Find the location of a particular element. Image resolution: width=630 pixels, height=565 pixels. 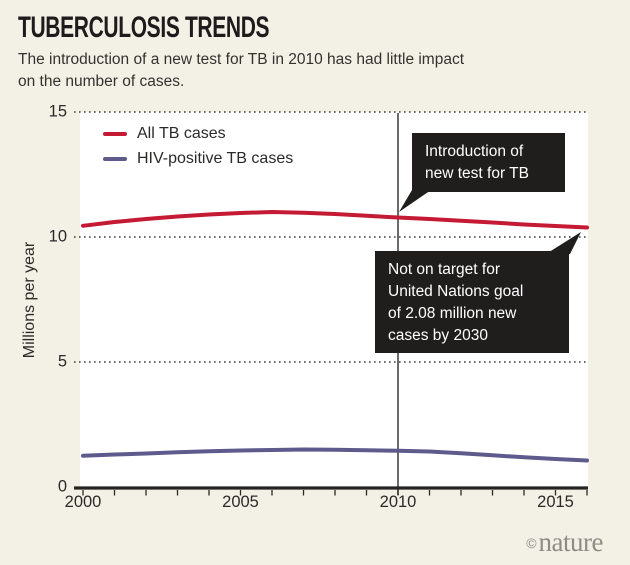

legend-swatch-hiv-tb is located at coordinates (115, 158).